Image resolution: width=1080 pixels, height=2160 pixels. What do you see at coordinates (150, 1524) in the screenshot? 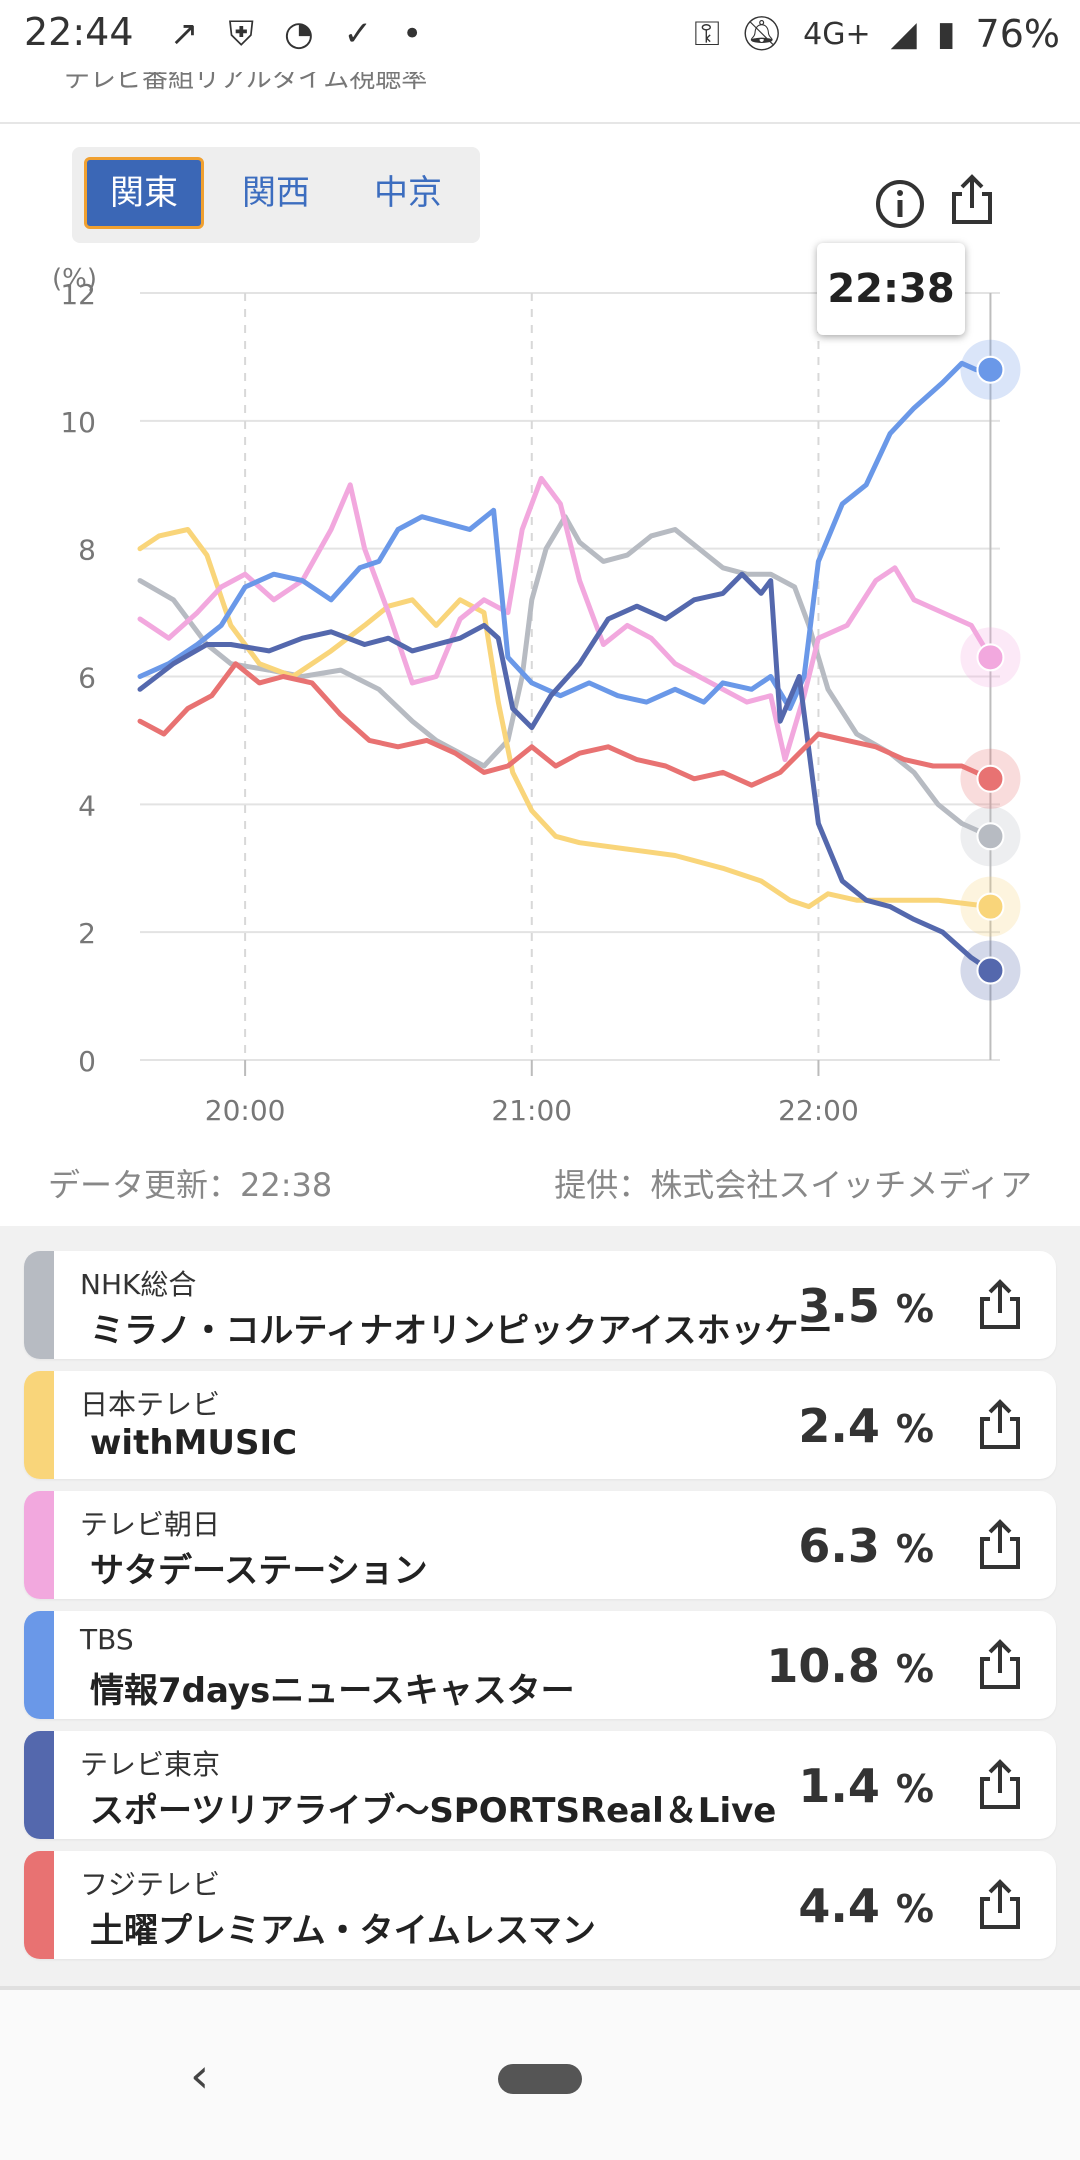
I see `station-name: テレビ朝日` at bounding box center [150, 1524].